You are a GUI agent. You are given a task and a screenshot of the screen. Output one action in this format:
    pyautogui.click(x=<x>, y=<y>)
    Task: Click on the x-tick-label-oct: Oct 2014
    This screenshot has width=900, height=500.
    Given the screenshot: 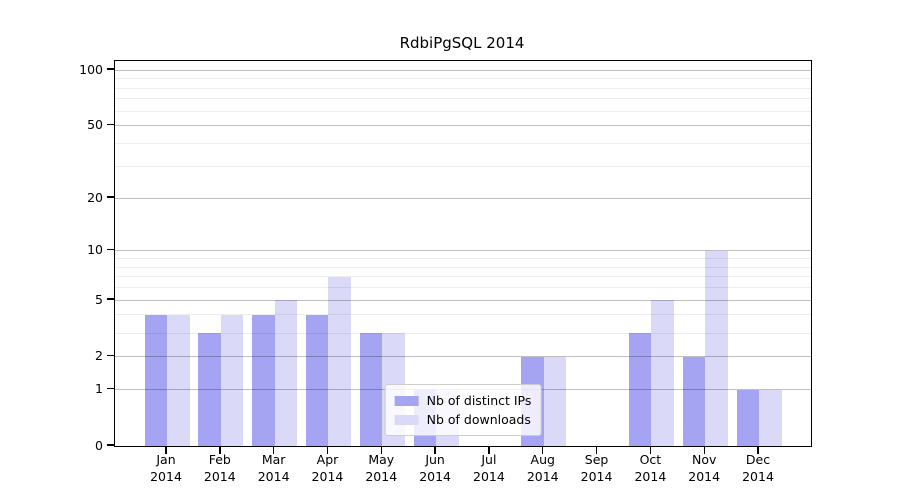 What is the action you would take?
    pyautogui.click(x=650, y=468)
    